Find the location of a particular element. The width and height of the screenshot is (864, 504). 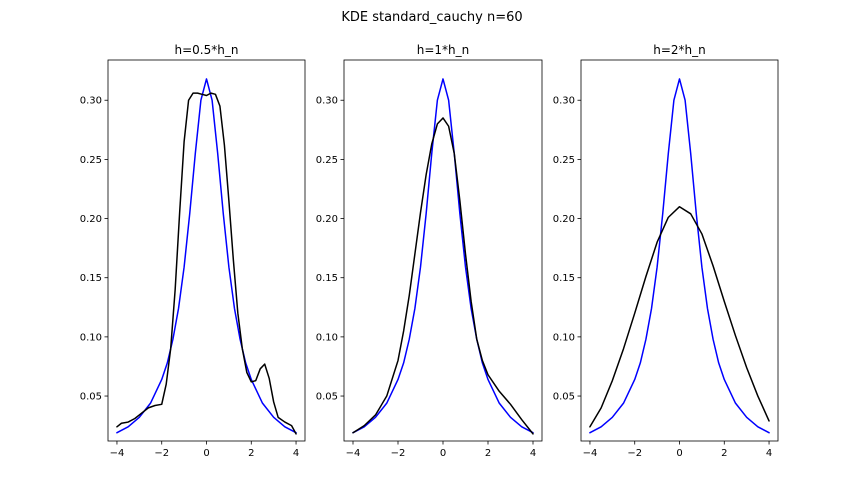

subplot-title: h=1*h_n is located at coordinates (443, 50).